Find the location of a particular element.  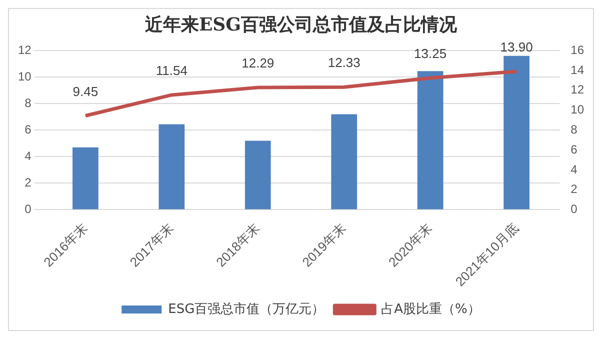

y-tick-label: 6 is located at coordinates (28, 129).